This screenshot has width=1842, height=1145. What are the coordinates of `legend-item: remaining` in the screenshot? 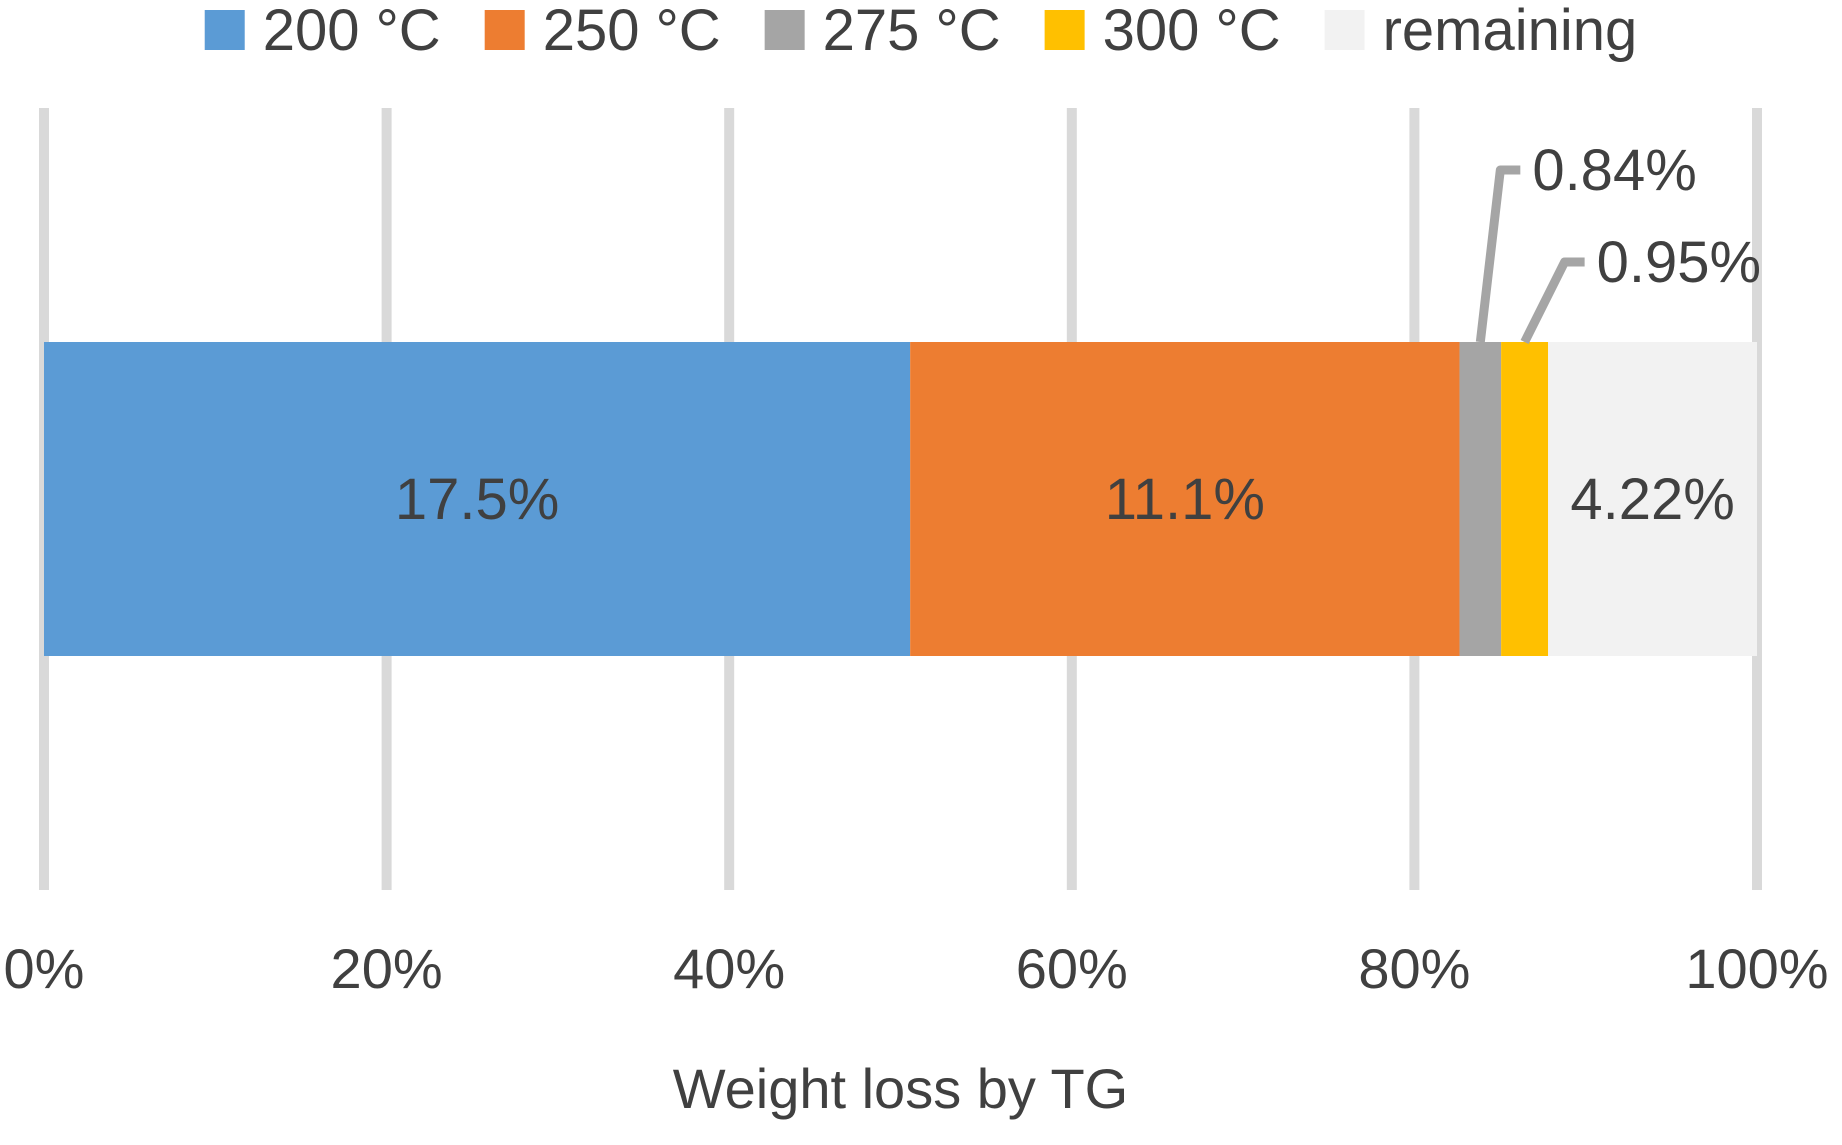 It's located at (1481, 31).